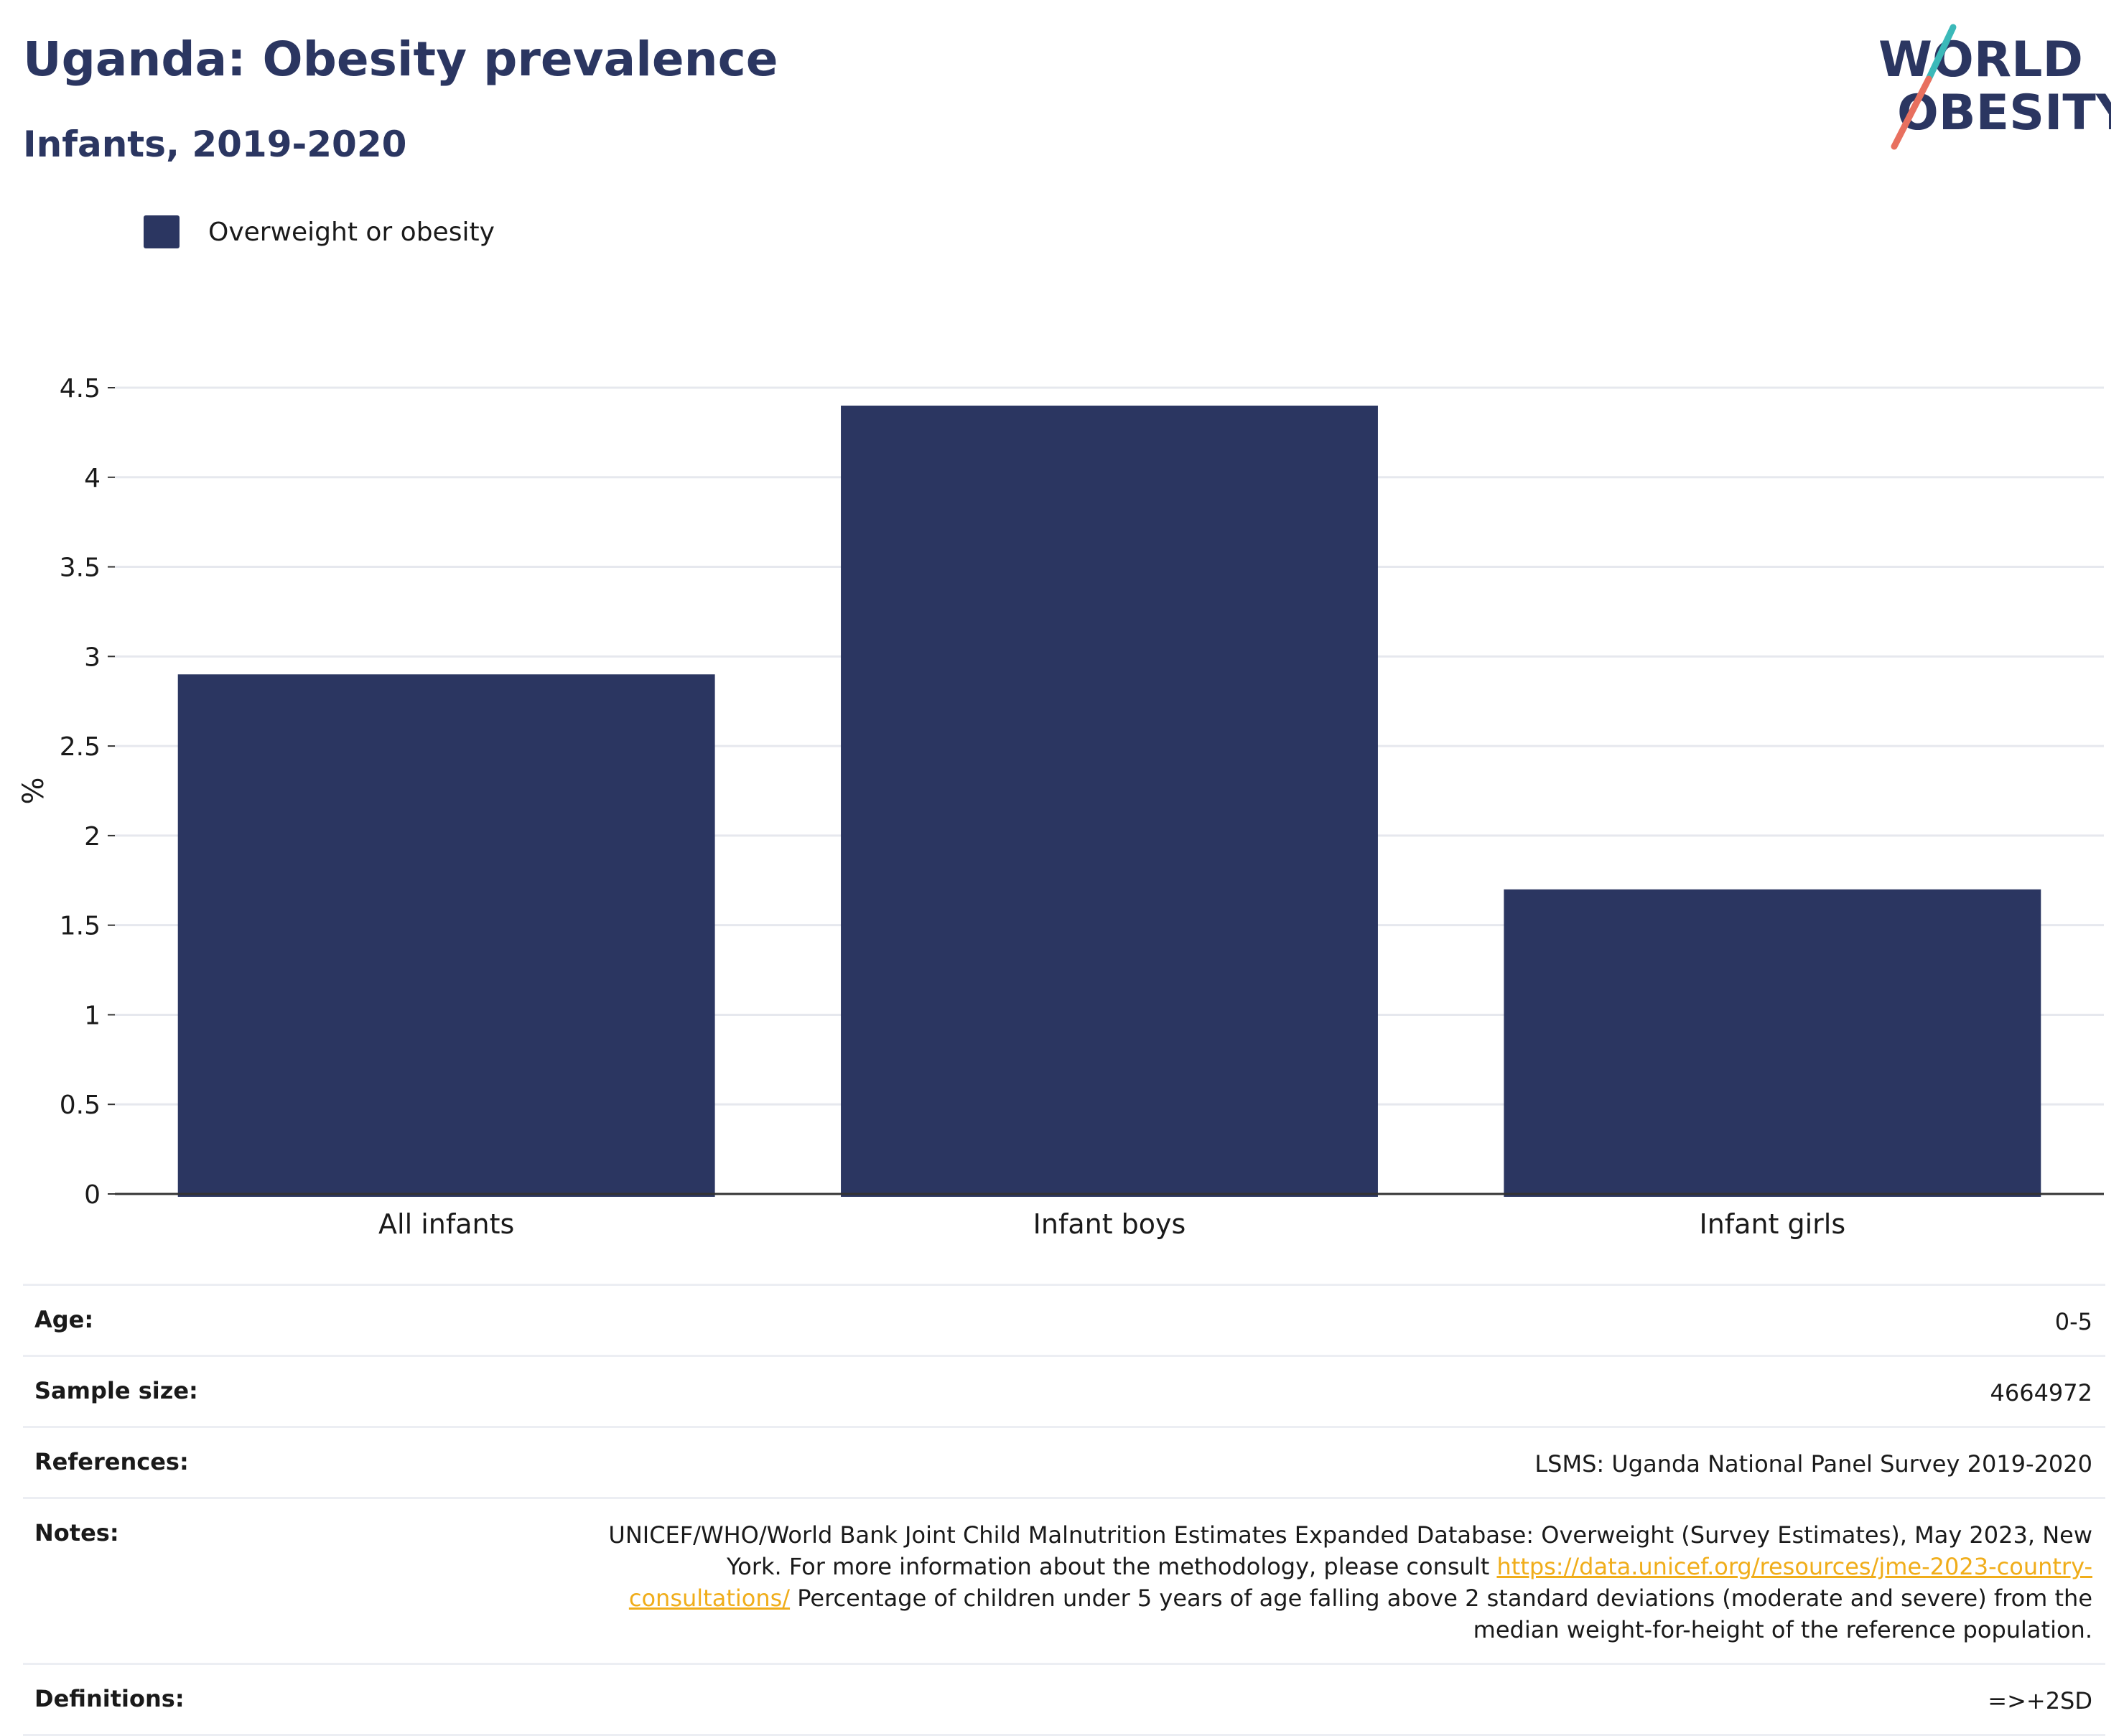  Describe the element at coordinates (93, 657) in the screenshot. I see `y-tick-label: 3` at that location.